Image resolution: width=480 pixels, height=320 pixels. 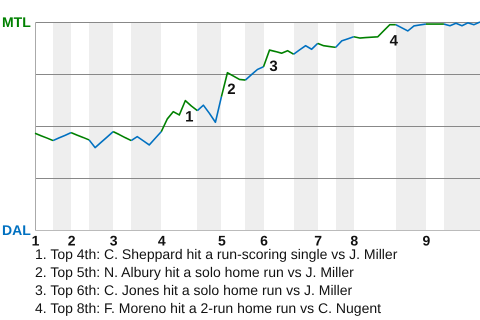 What do you see at coordinates (208, 308) in the screenshot?
I see `text: 4. Top 8th: F. Moreno hit a 2-run home run vs C. Nugent` at bounding box center [208, 308].